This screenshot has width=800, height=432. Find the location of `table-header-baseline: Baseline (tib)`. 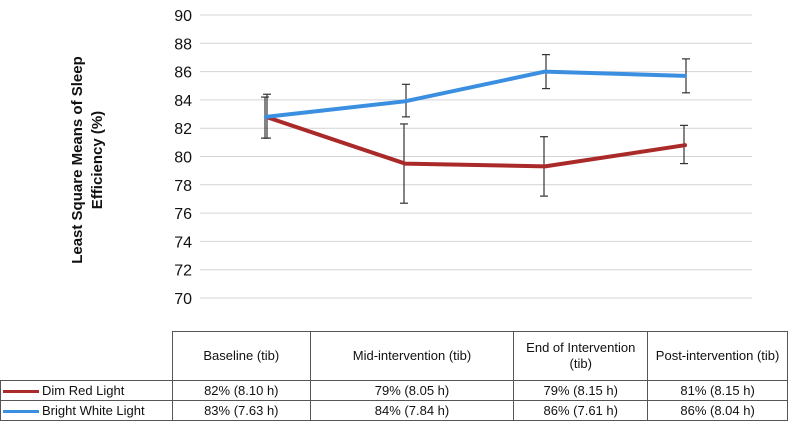

table-header-baseline: Baseline (tib) is located at coordinates (241, 356).